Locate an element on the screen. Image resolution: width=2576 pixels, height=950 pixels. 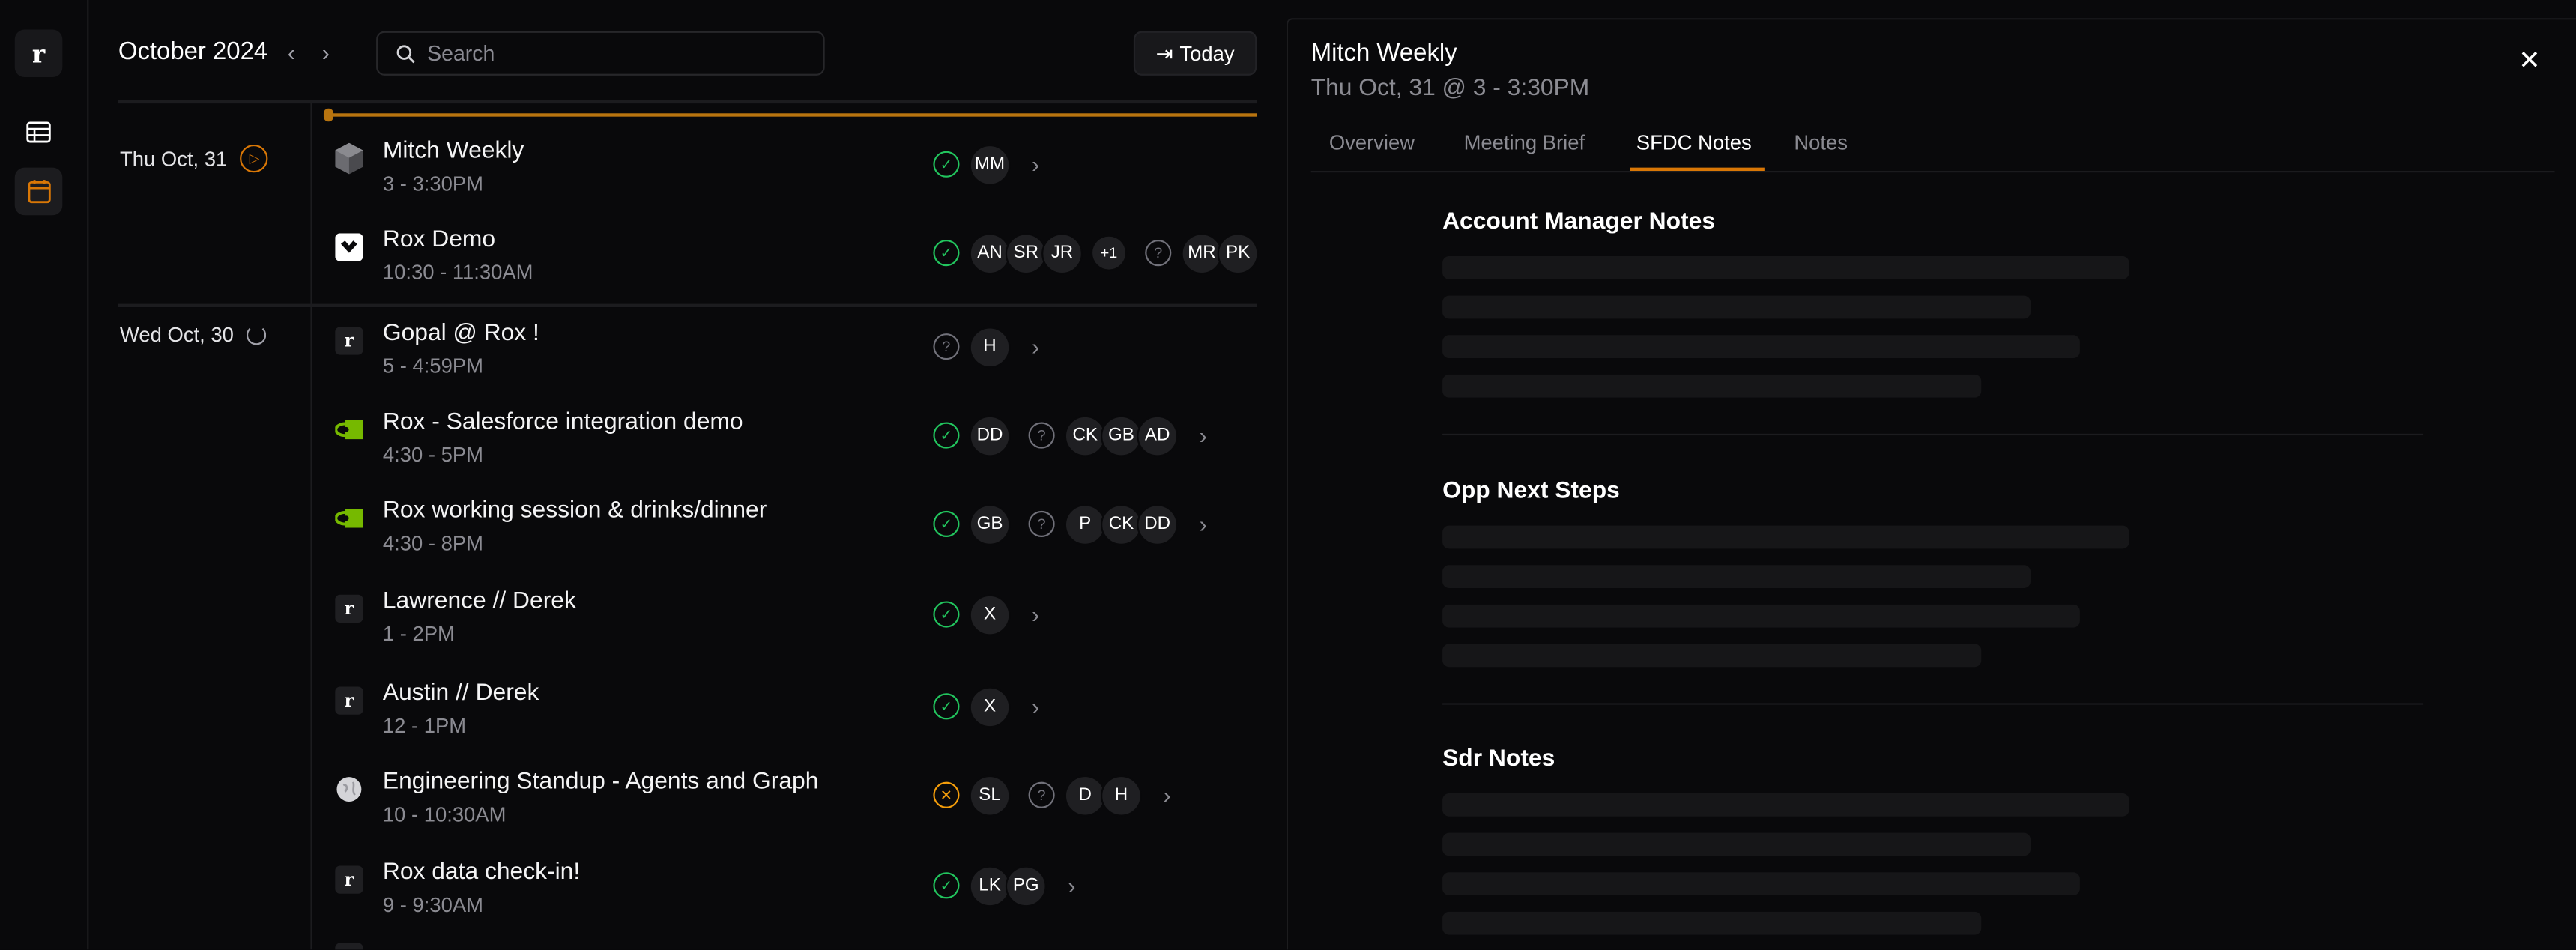
avatar: SL is located at coordinates (990, 795).